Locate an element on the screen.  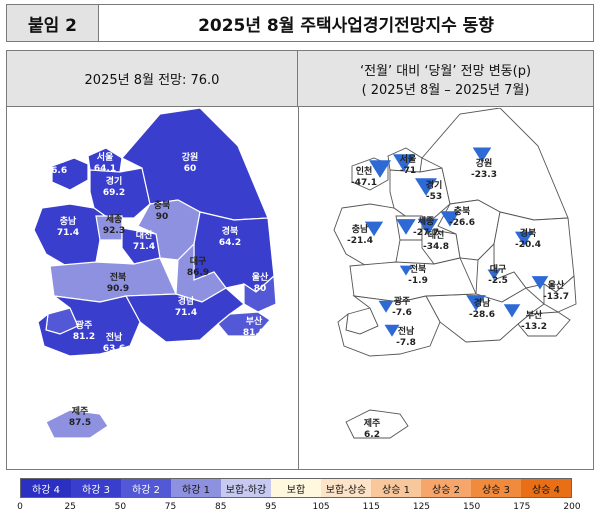
region-name-label: 충북 is located at coordinates (162, 205).